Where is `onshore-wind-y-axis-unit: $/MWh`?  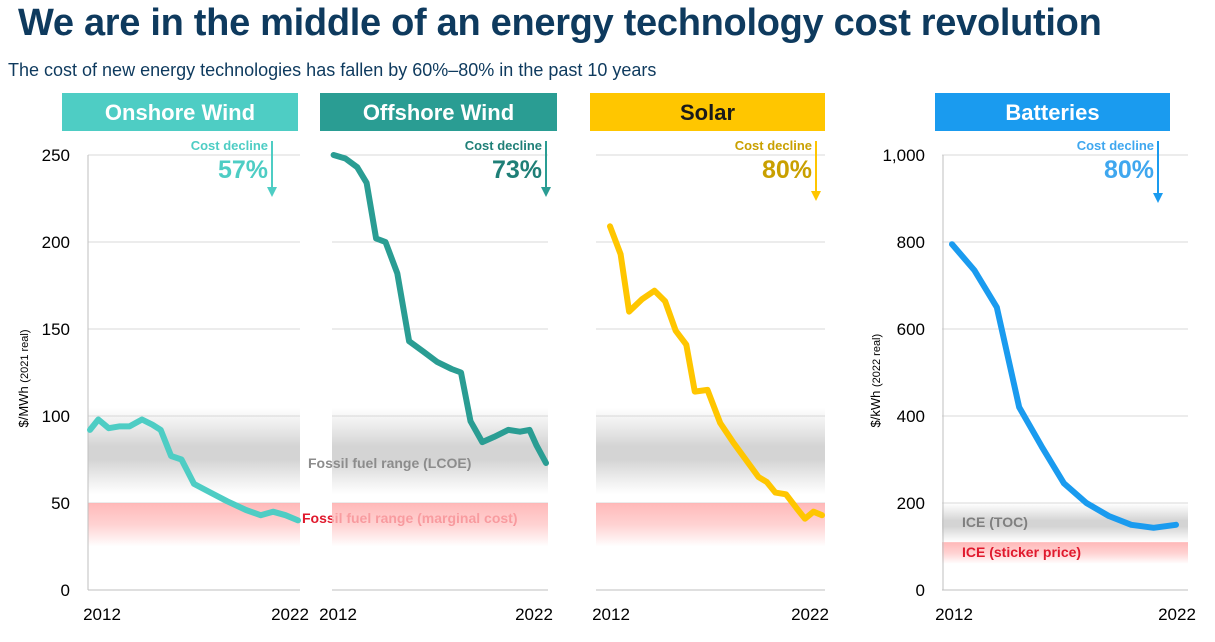
onshore-wind-y-axis-unit: $/MWh is located at coordinates (23, 405).